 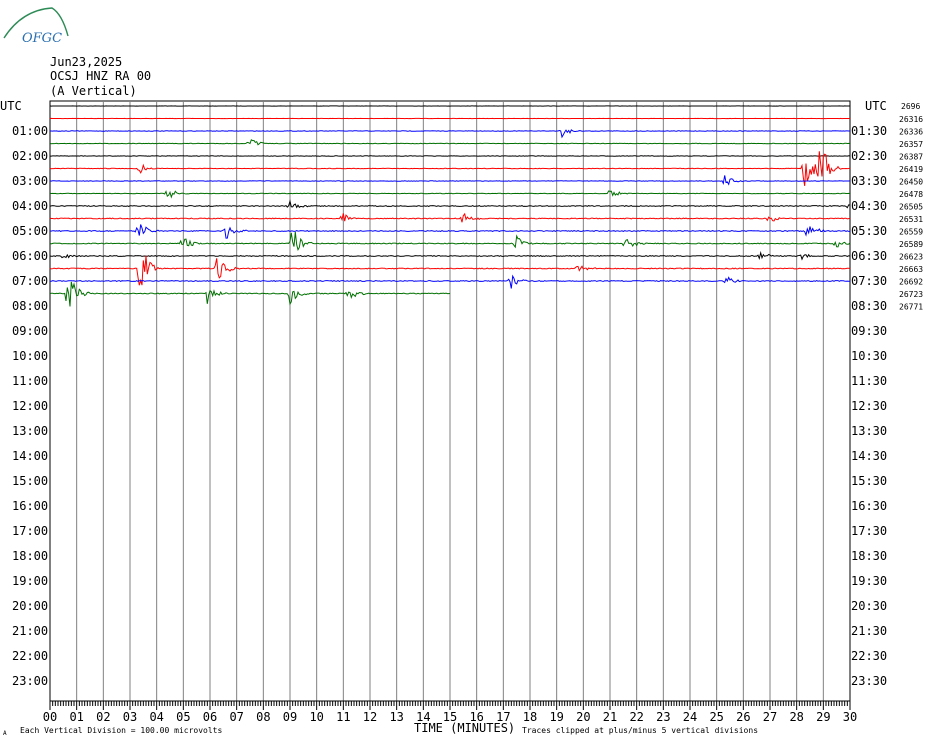 I want to click on left-hour-label: 06:00, so click(x=30, y=256).